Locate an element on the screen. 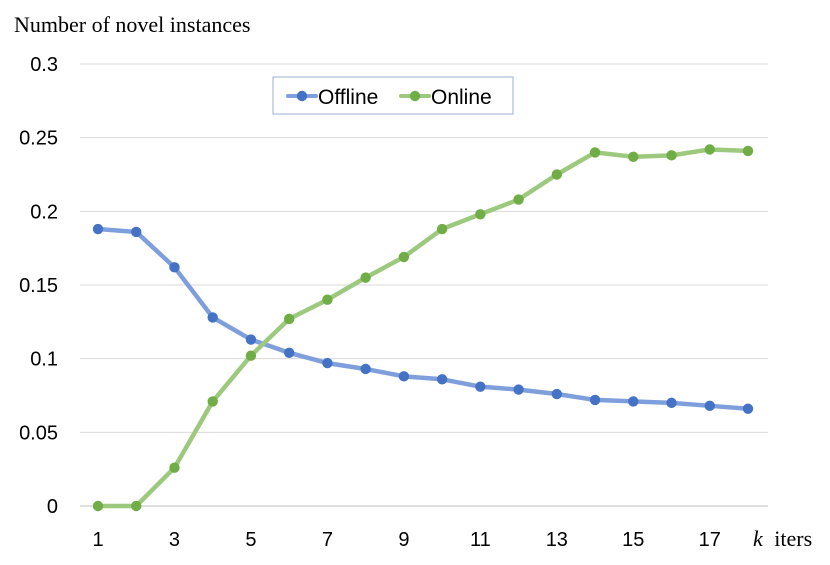 Image resolution: width=830 pixels, height=565 pixels. y-tick-labels: 0 0.05 0.1 0.15 0.2 0.25 0.3 is located at coordinates (38, 286).